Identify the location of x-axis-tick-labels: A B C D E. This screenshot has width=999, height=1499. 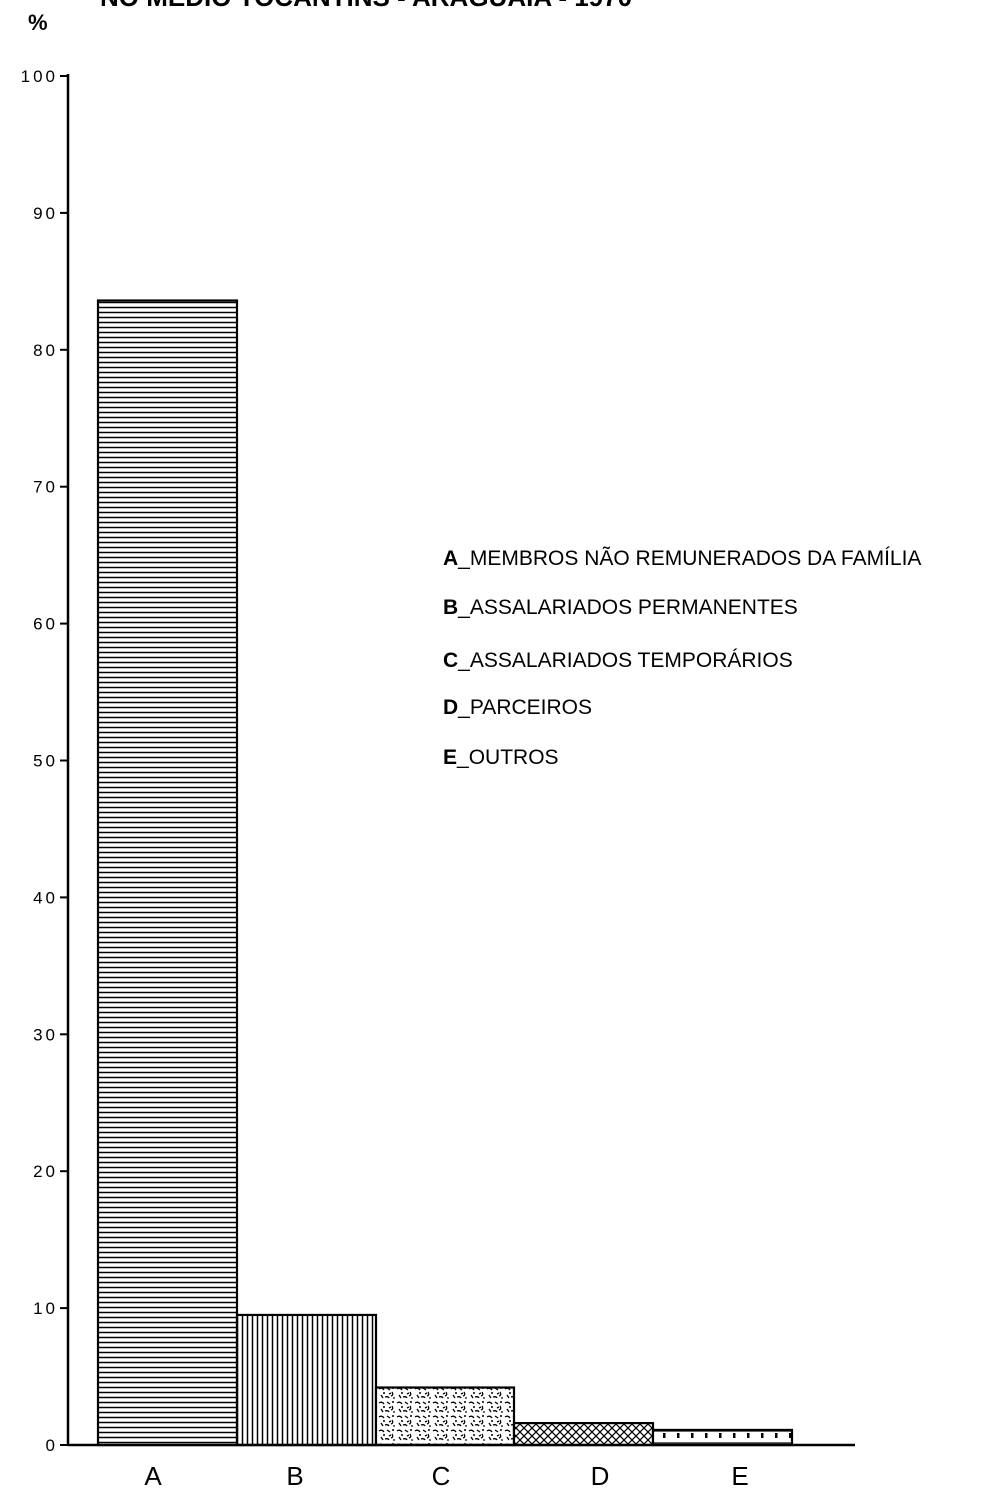
(446, 1476).